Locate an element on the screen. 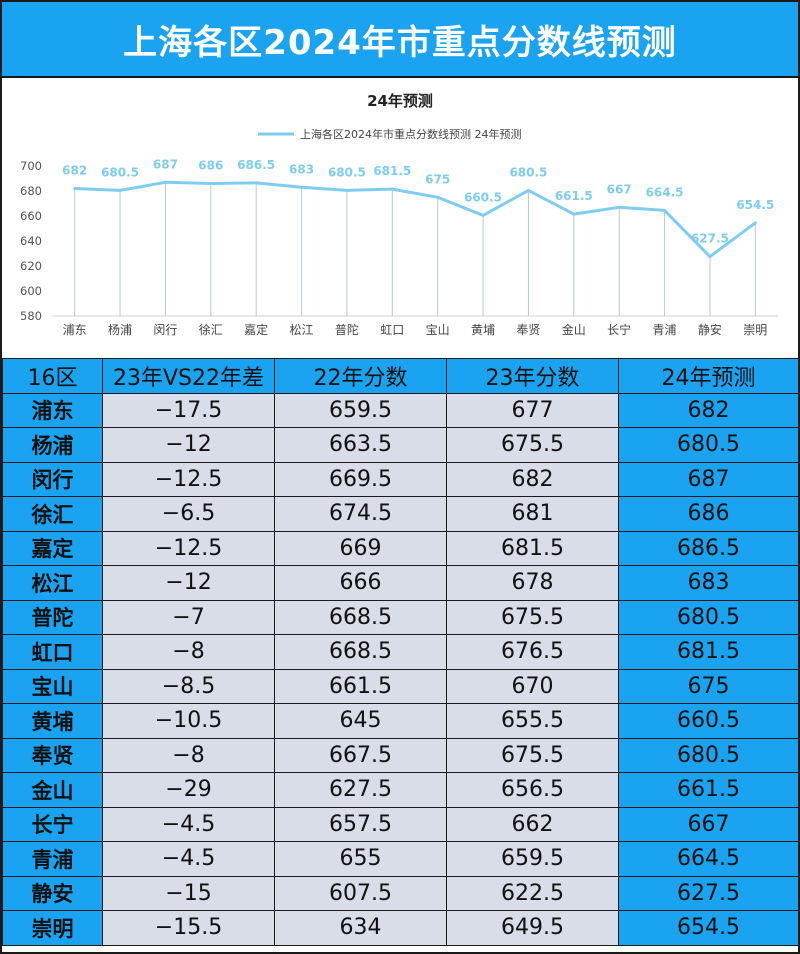  cell-2024-prediction: 654.5 is located at coordinates (708, 928).